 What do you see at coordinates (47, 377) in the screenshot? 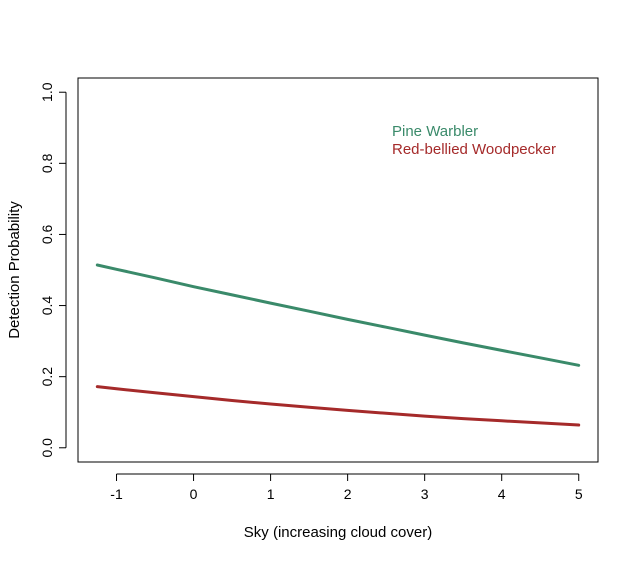
I see `y-tick-label: 0.2` at bounding box center [47, 377].